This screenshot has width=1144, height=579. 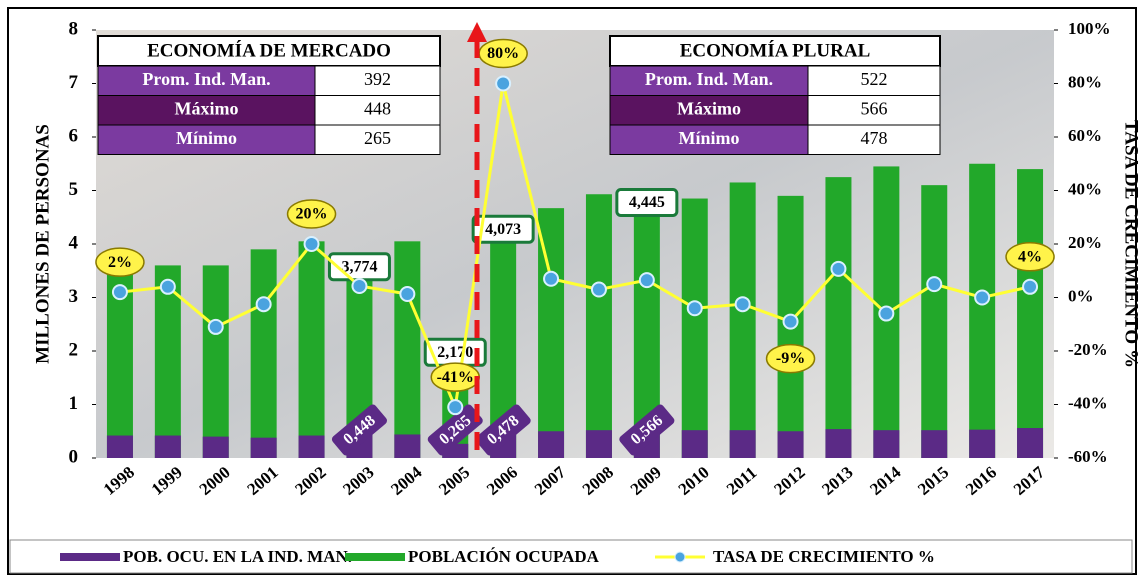 I want to click on annotation: 3,774, so click(x=359, y=266).